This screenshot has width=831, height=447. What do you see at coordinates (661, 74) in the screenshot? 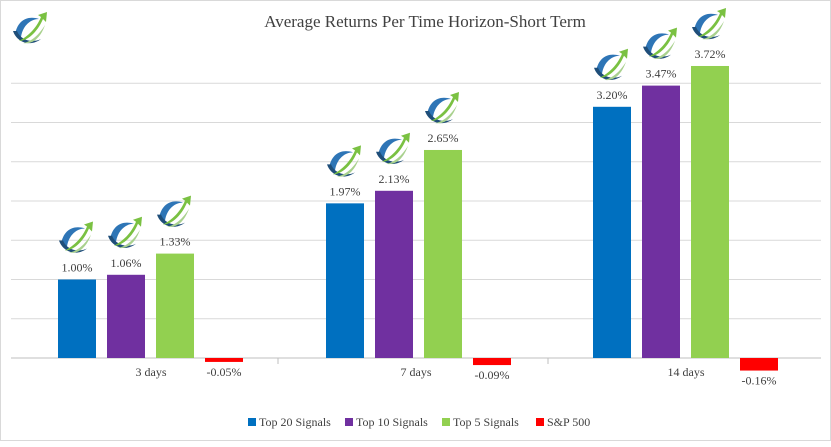
I see `data-label: 3.47%` at bounding box center [661, 74].